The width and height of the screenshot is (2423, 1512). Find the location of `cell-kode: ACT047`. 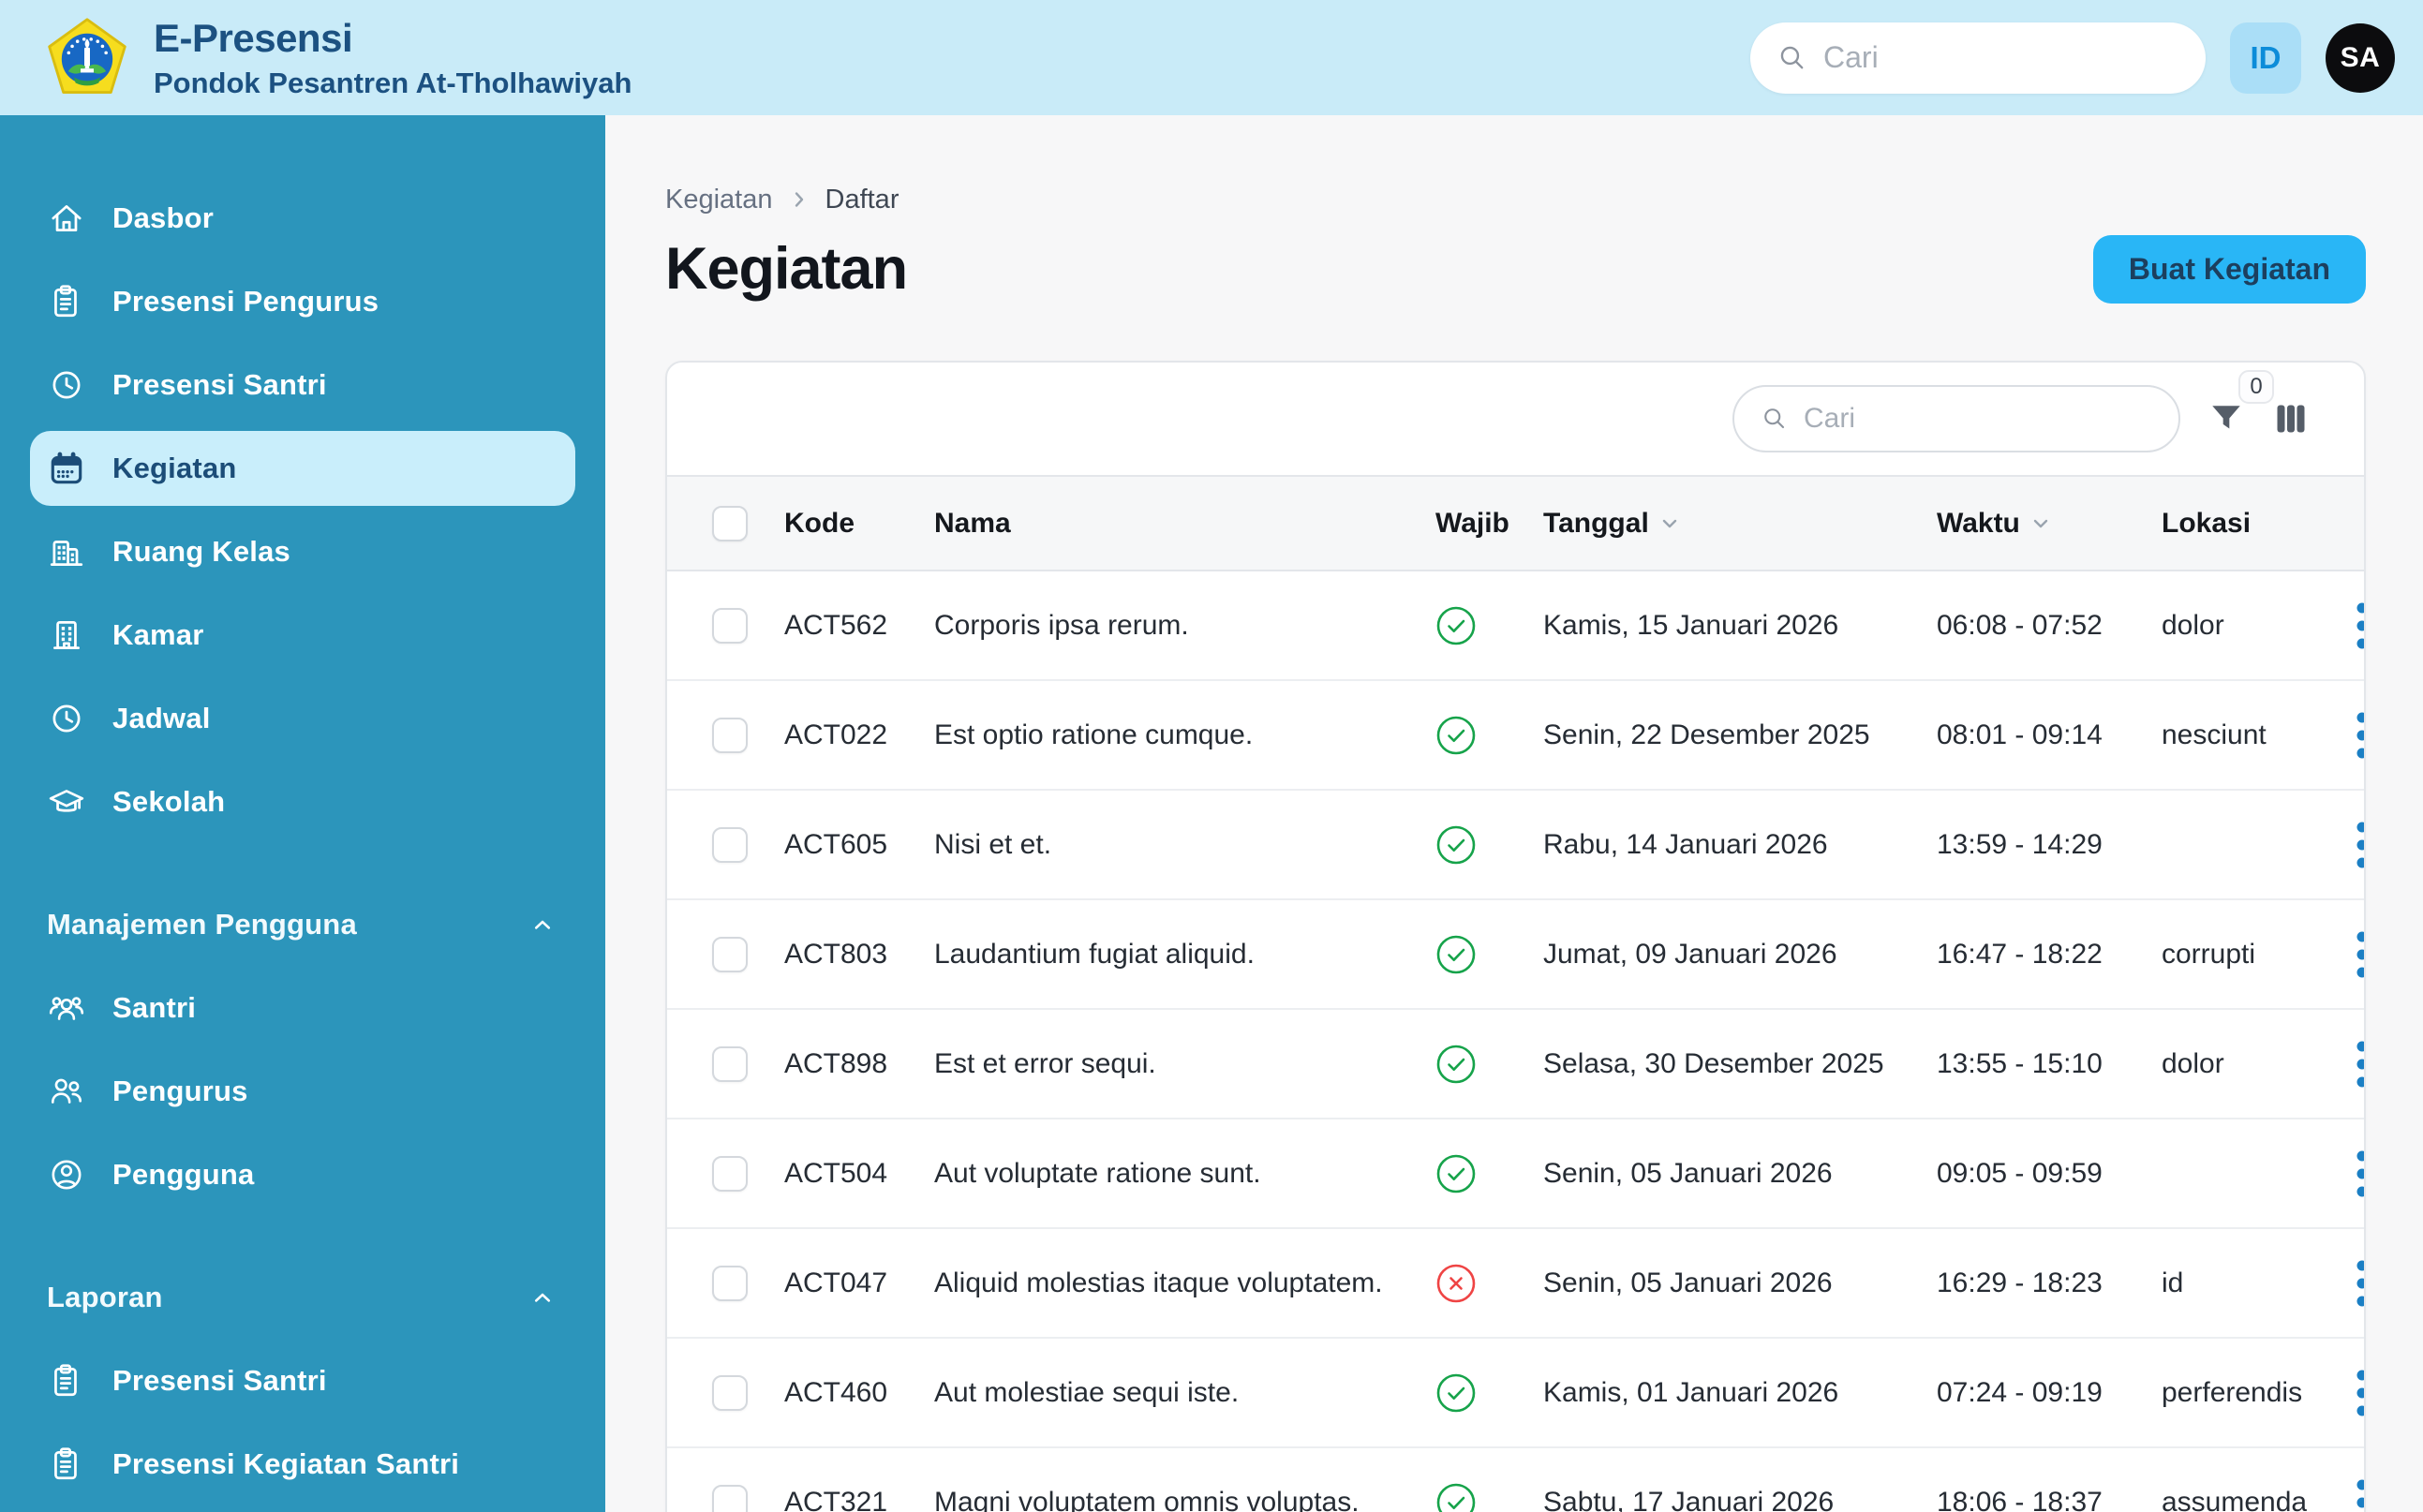

cell-kode: ACT047 is located at coordinates (836, 1282).